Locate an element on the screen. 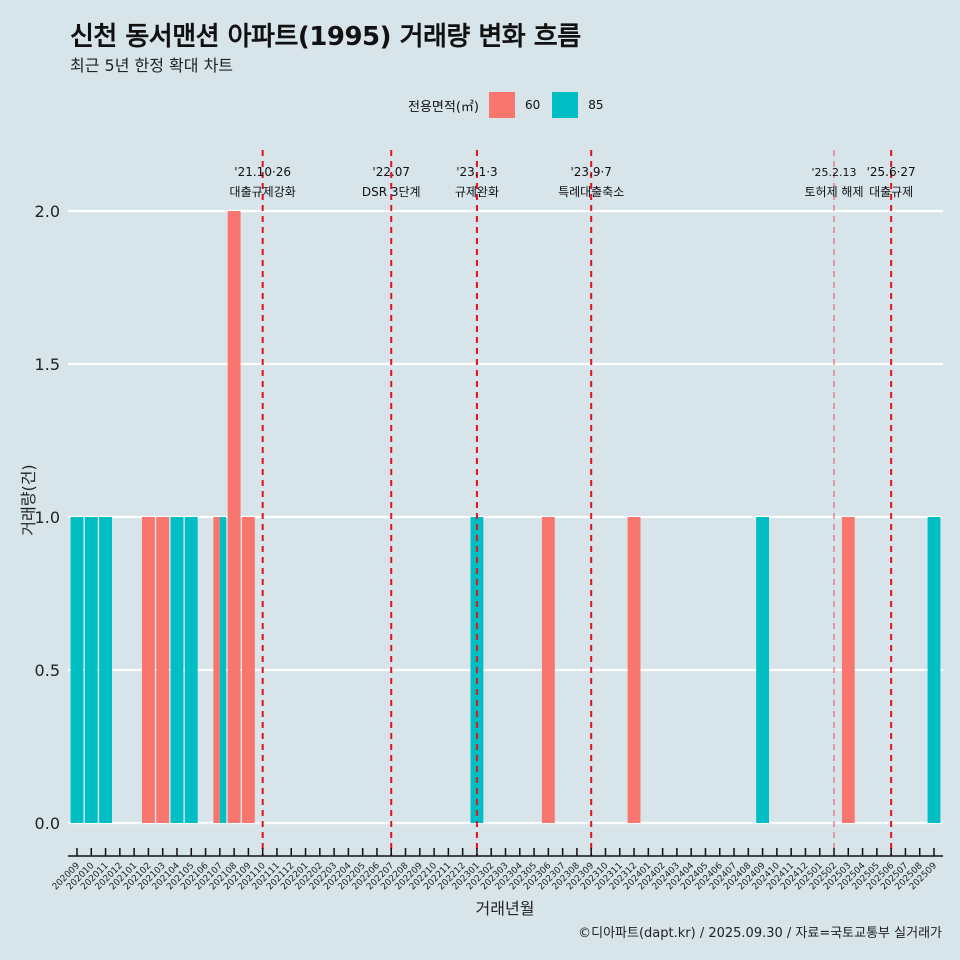  chart-subtitle: 최근 5년 한정 확대 차트 is located at coordinates (152, 65).